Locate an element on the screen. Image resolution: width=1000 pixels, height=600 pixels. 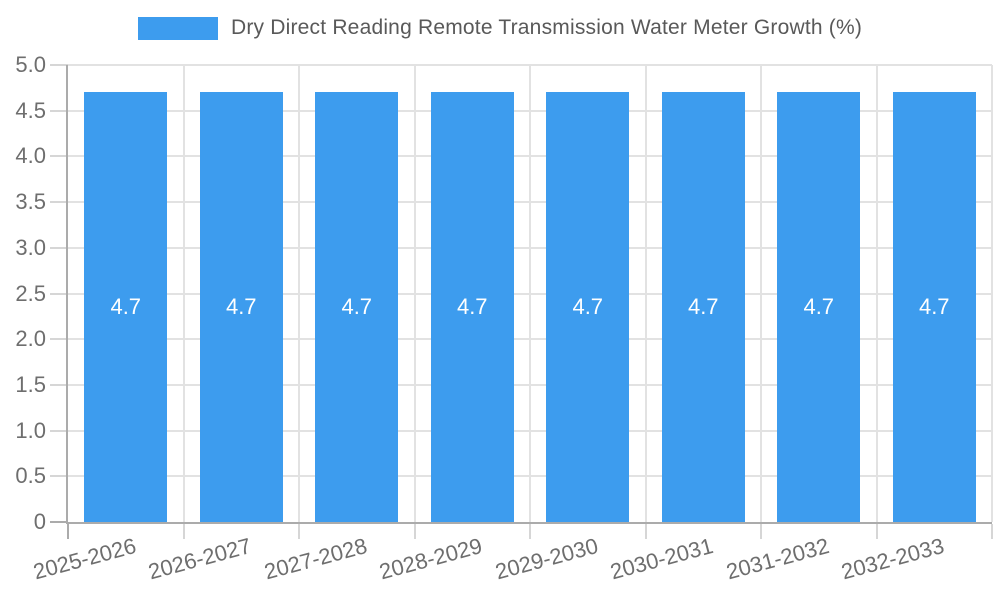
y-tick-label: 2.5 is located at coordinates (30, 293).